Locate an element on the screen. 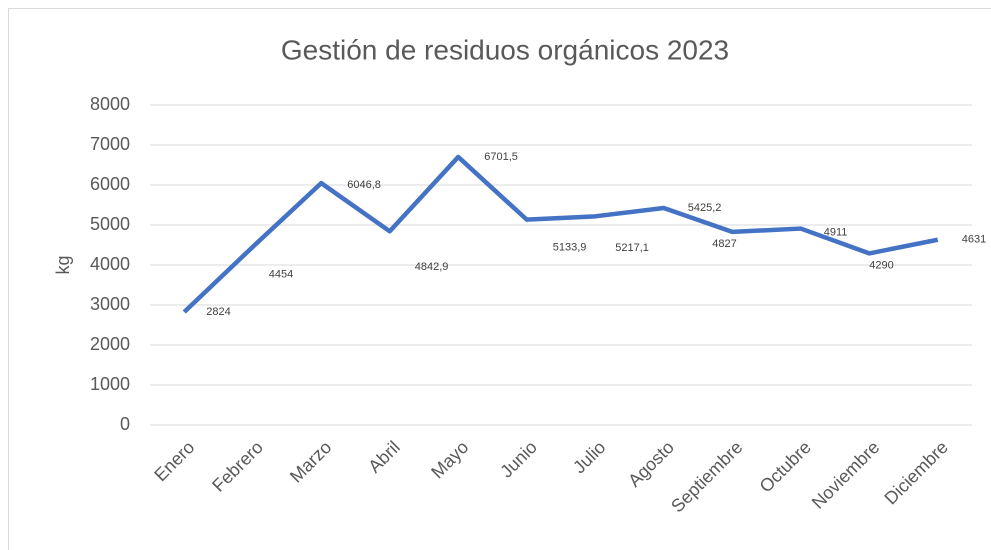  data-label: 4911 is located at coordinates (836, 232).